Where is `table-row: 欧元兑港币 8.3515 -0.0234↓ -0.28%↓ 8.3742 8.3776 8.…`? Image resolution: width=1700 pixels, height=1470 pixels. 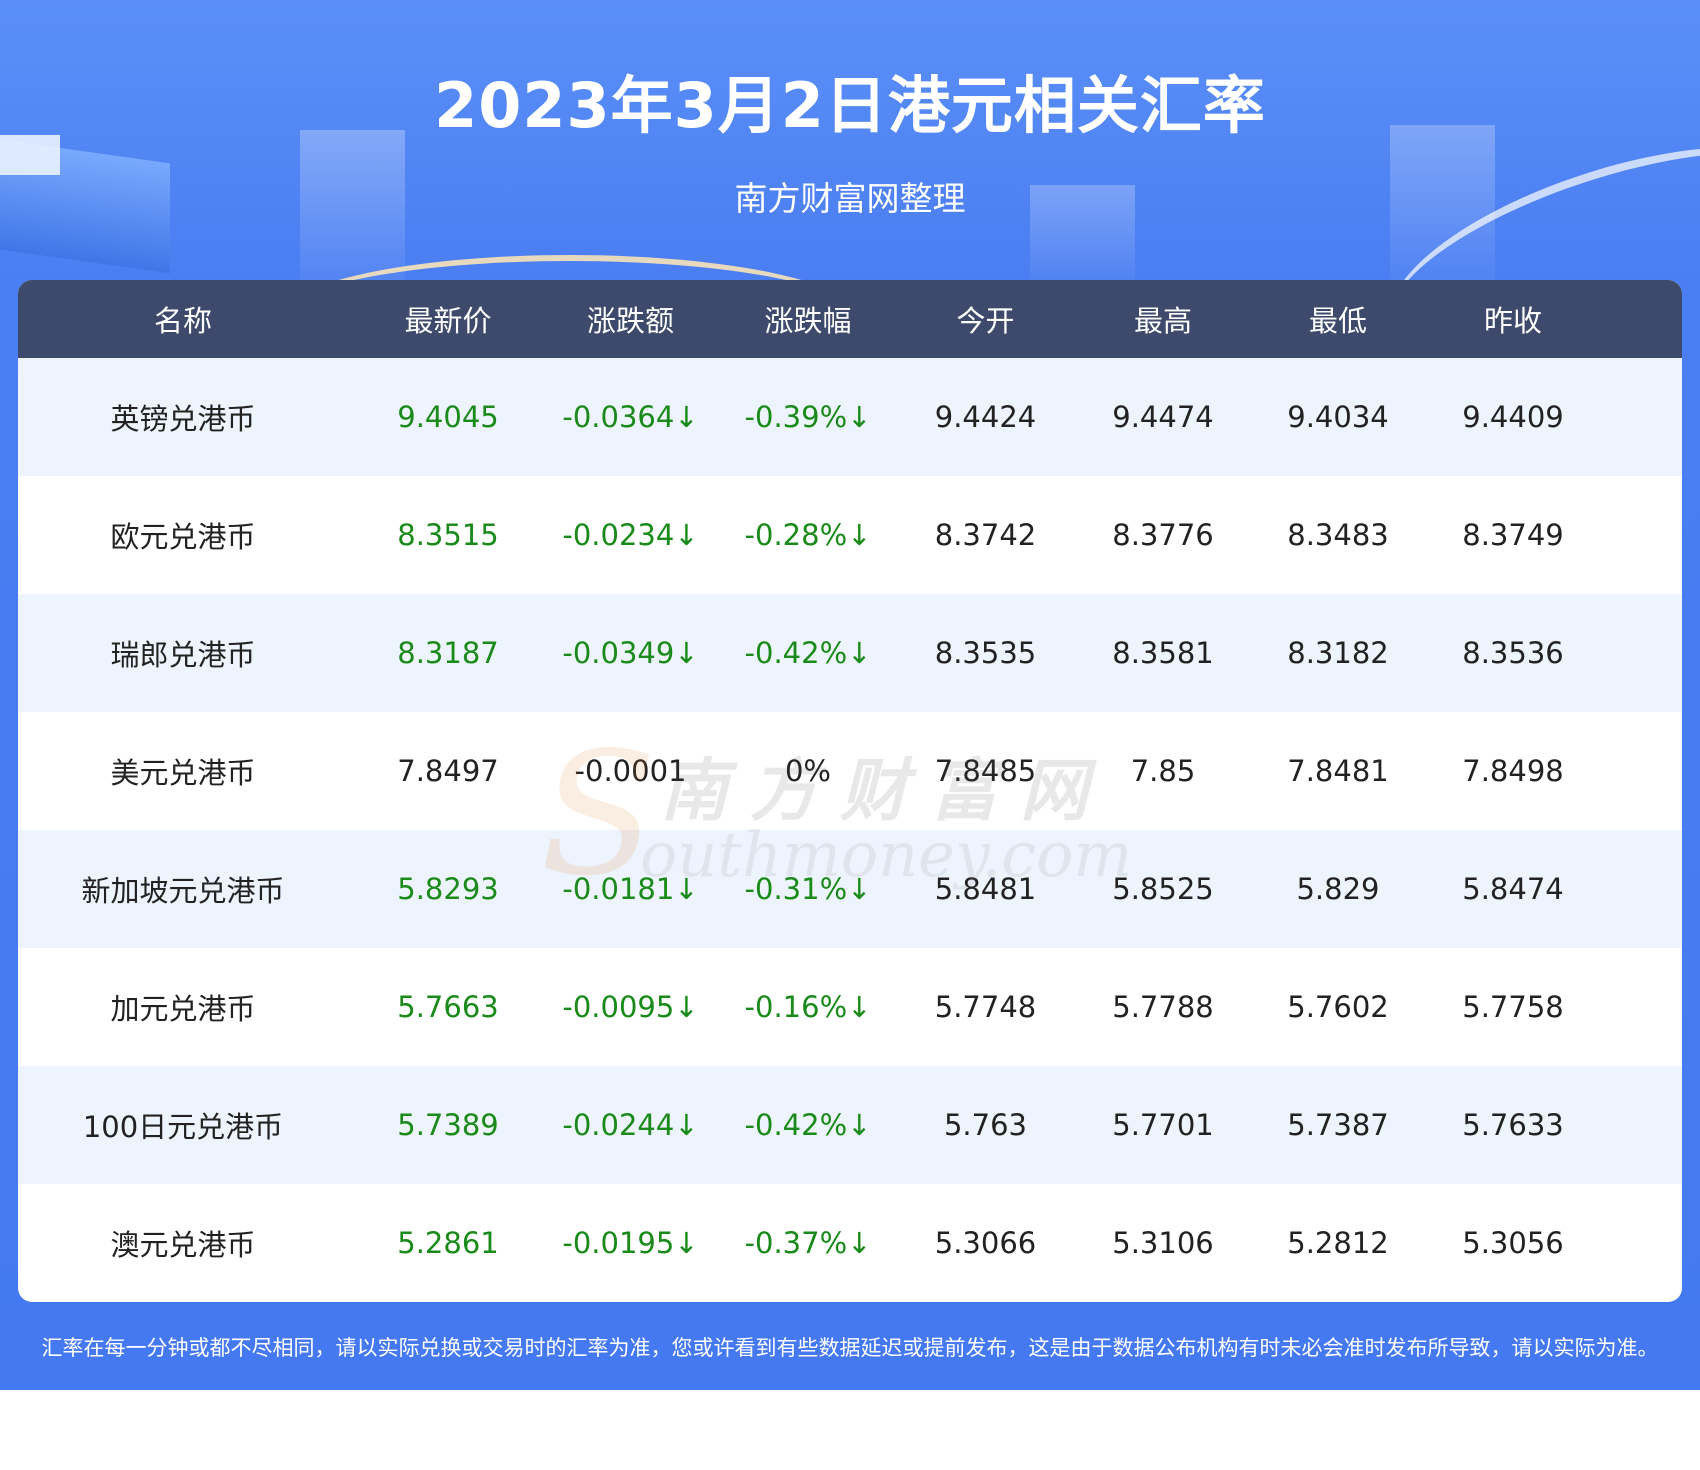
table-row: 欧元兑港币 8.3515 -0.0234↓ -0.28%↓ 8.3742 8.3776 8.… is located at coordinates (850, 535).